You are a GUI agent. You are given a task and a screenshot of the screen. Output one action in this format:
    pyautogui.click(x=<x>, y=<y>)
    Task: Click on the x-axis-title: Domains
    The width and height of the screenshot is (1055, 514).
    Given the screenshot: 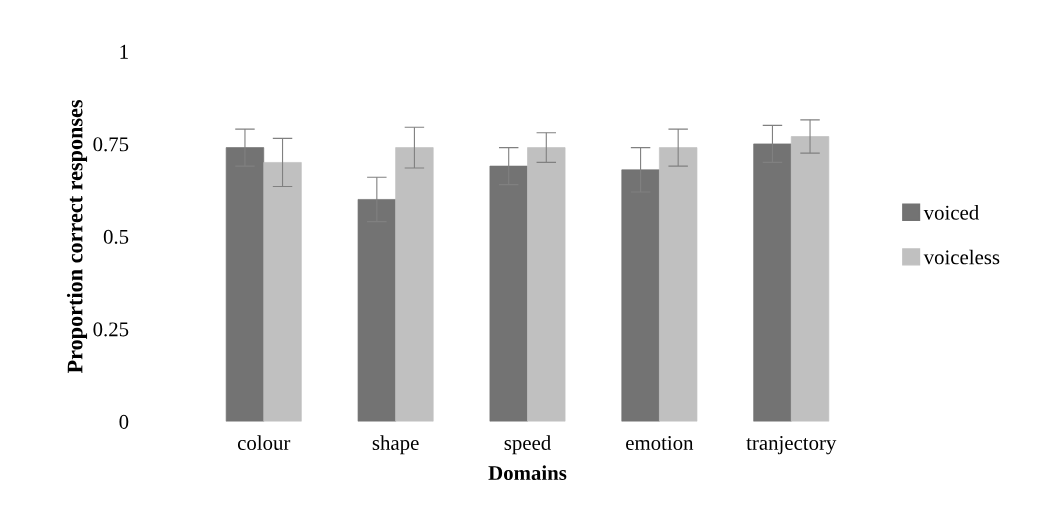 What is the action you would take?
    pyautogui.click(x=527, y=473)
    